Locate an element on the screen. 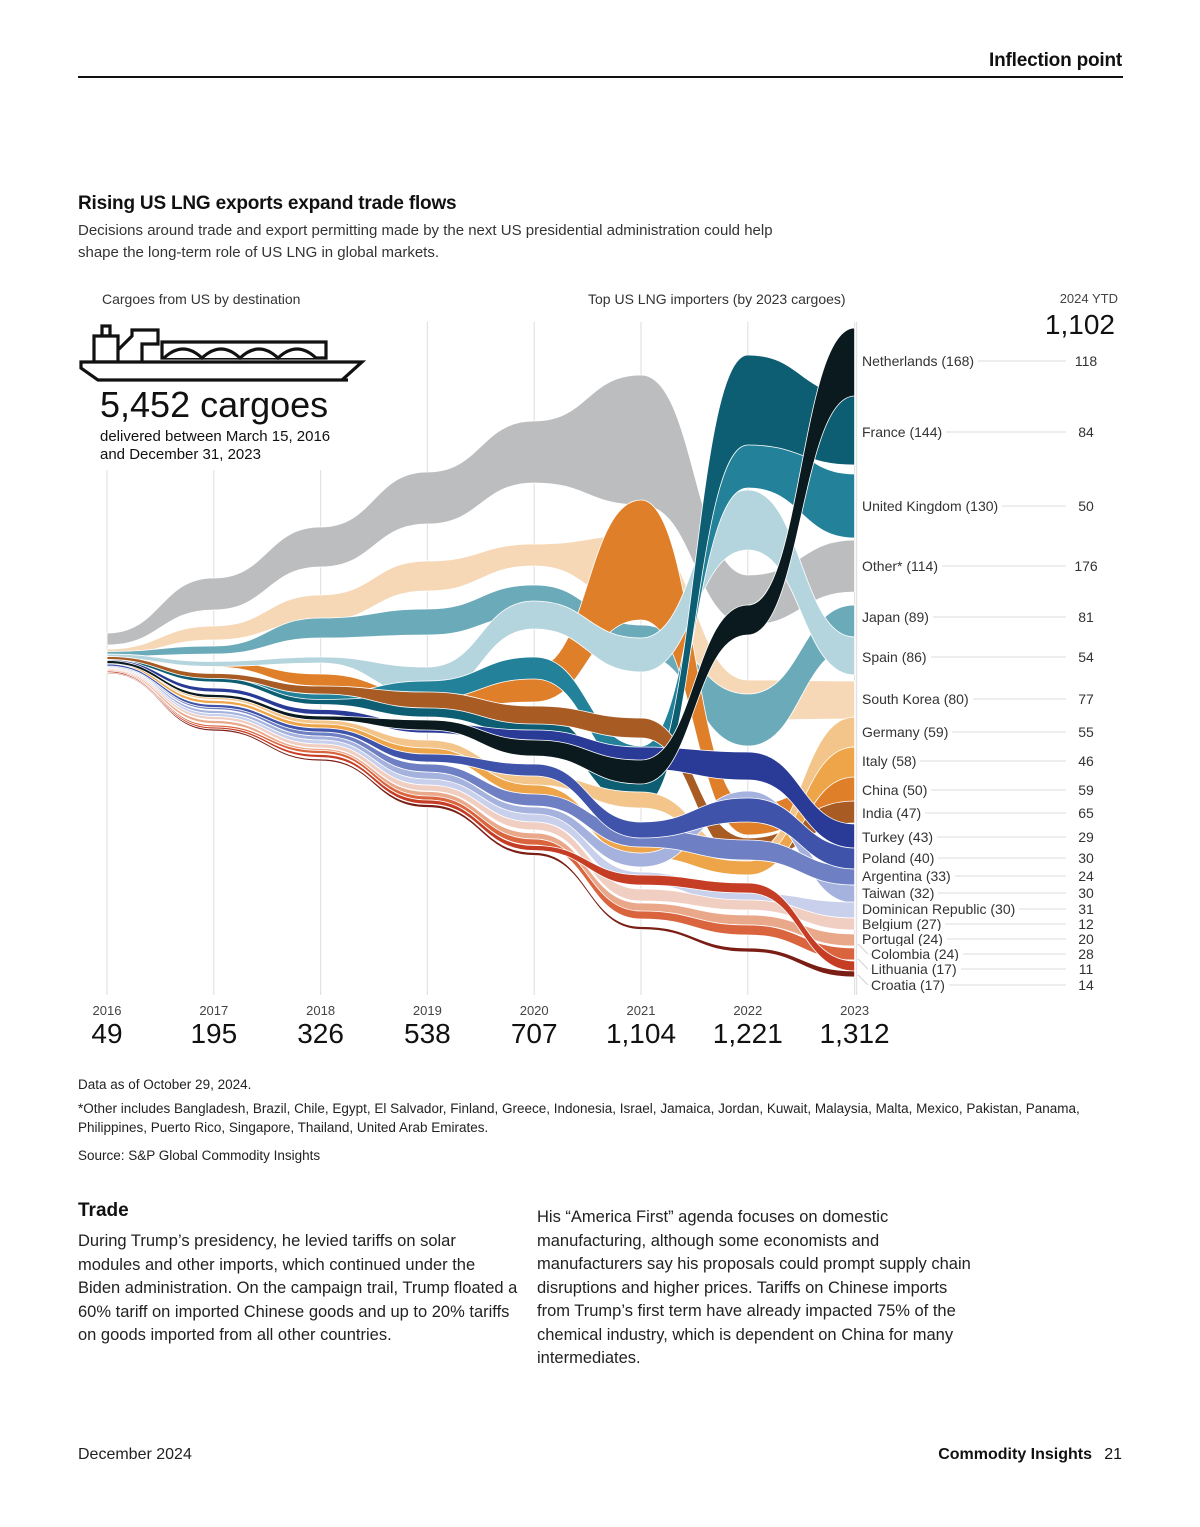  year-tick-2020: 2020 is located at coordinates (534, 1010).